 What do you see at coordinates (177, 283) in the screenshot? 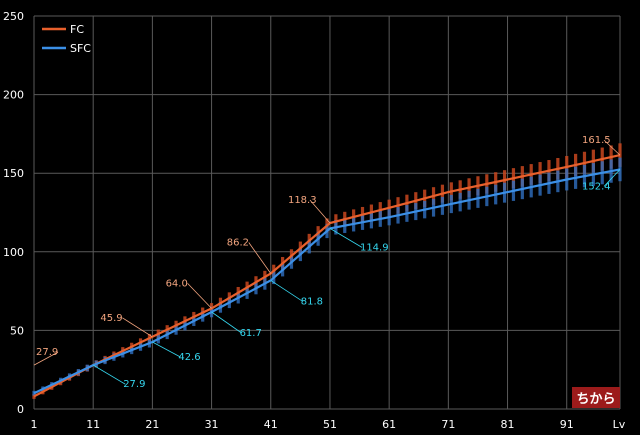
I see `fc-value-label: 64.0` at bounding box center [177, 283].